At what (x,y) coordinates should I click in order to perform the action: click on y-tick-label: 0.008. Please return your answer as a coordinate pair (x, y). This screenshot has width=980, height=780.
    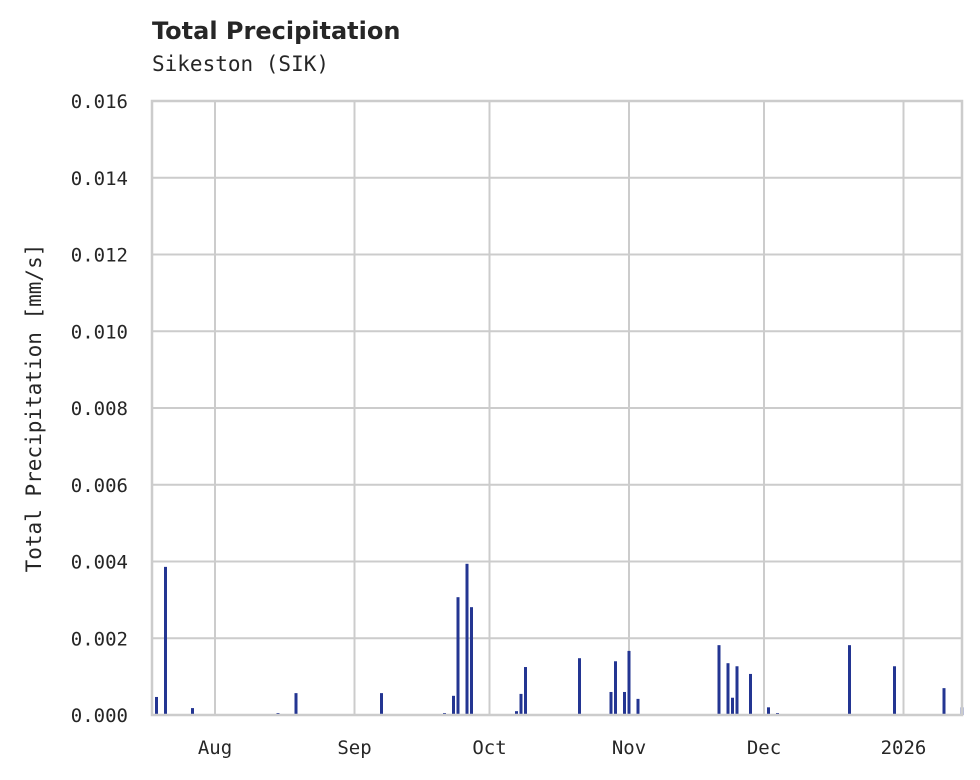
    Looking at the image, I should click on (99, 409).